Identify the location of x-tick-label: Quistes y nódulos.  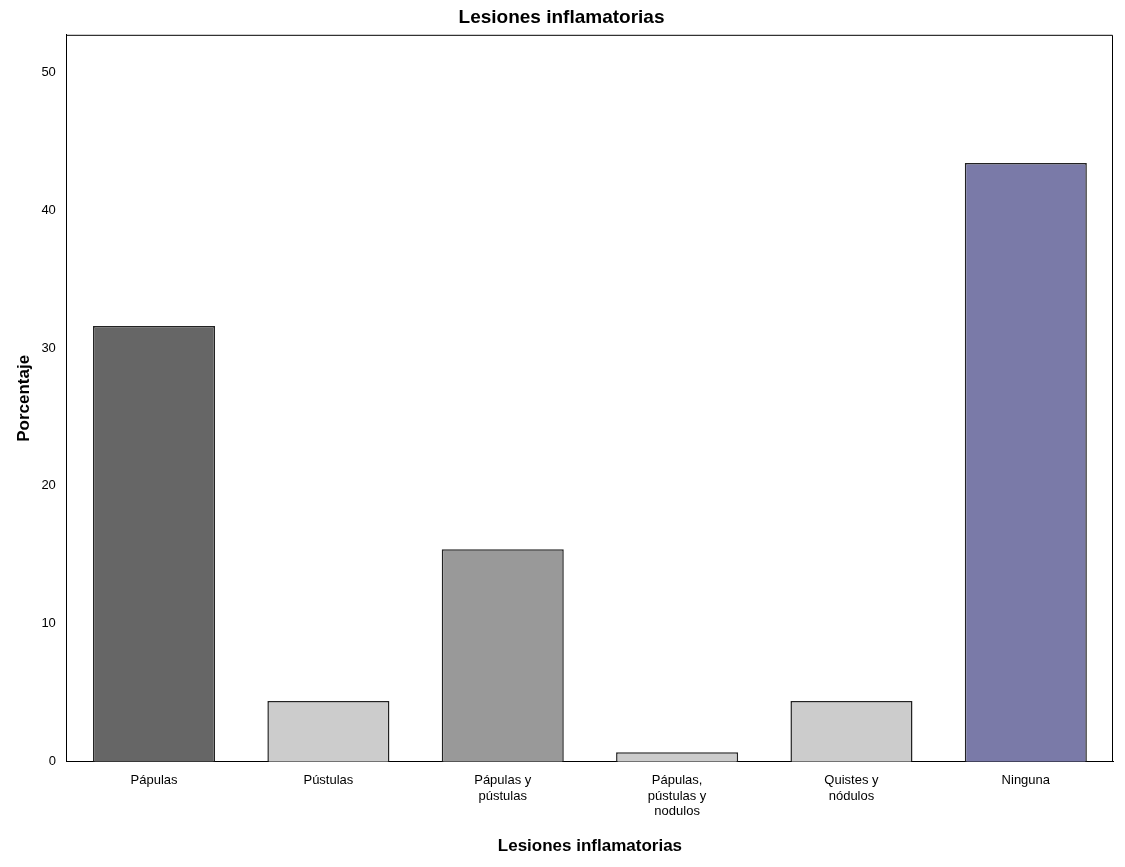
(852, 787).